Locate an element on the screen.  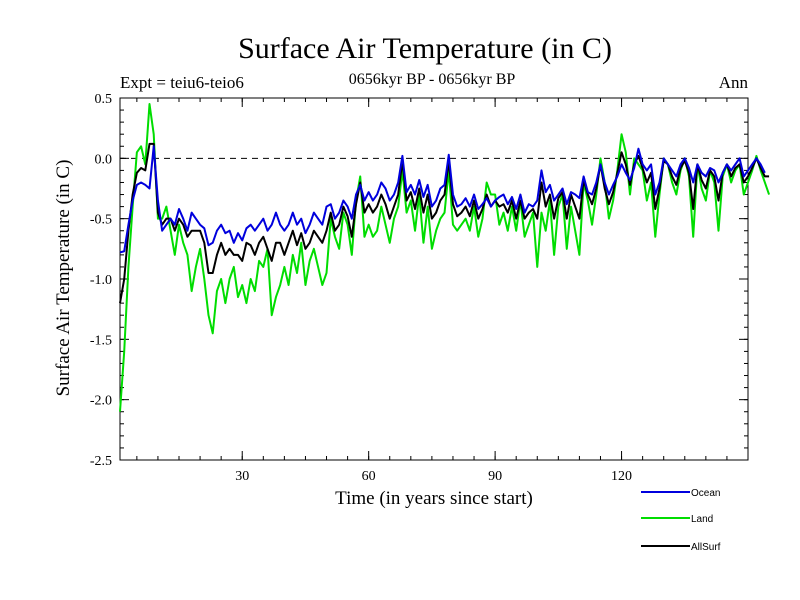
chart-title: Surface Air Temperature (in C) is located at coordinates (425, 48).